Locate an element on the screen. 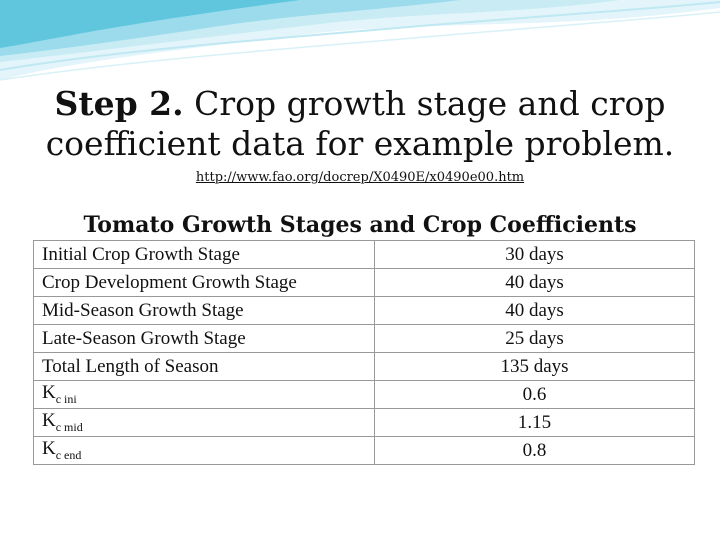  title-line-1: Step 2. Crop growth stage and crop is located at coordinates (360, 104).